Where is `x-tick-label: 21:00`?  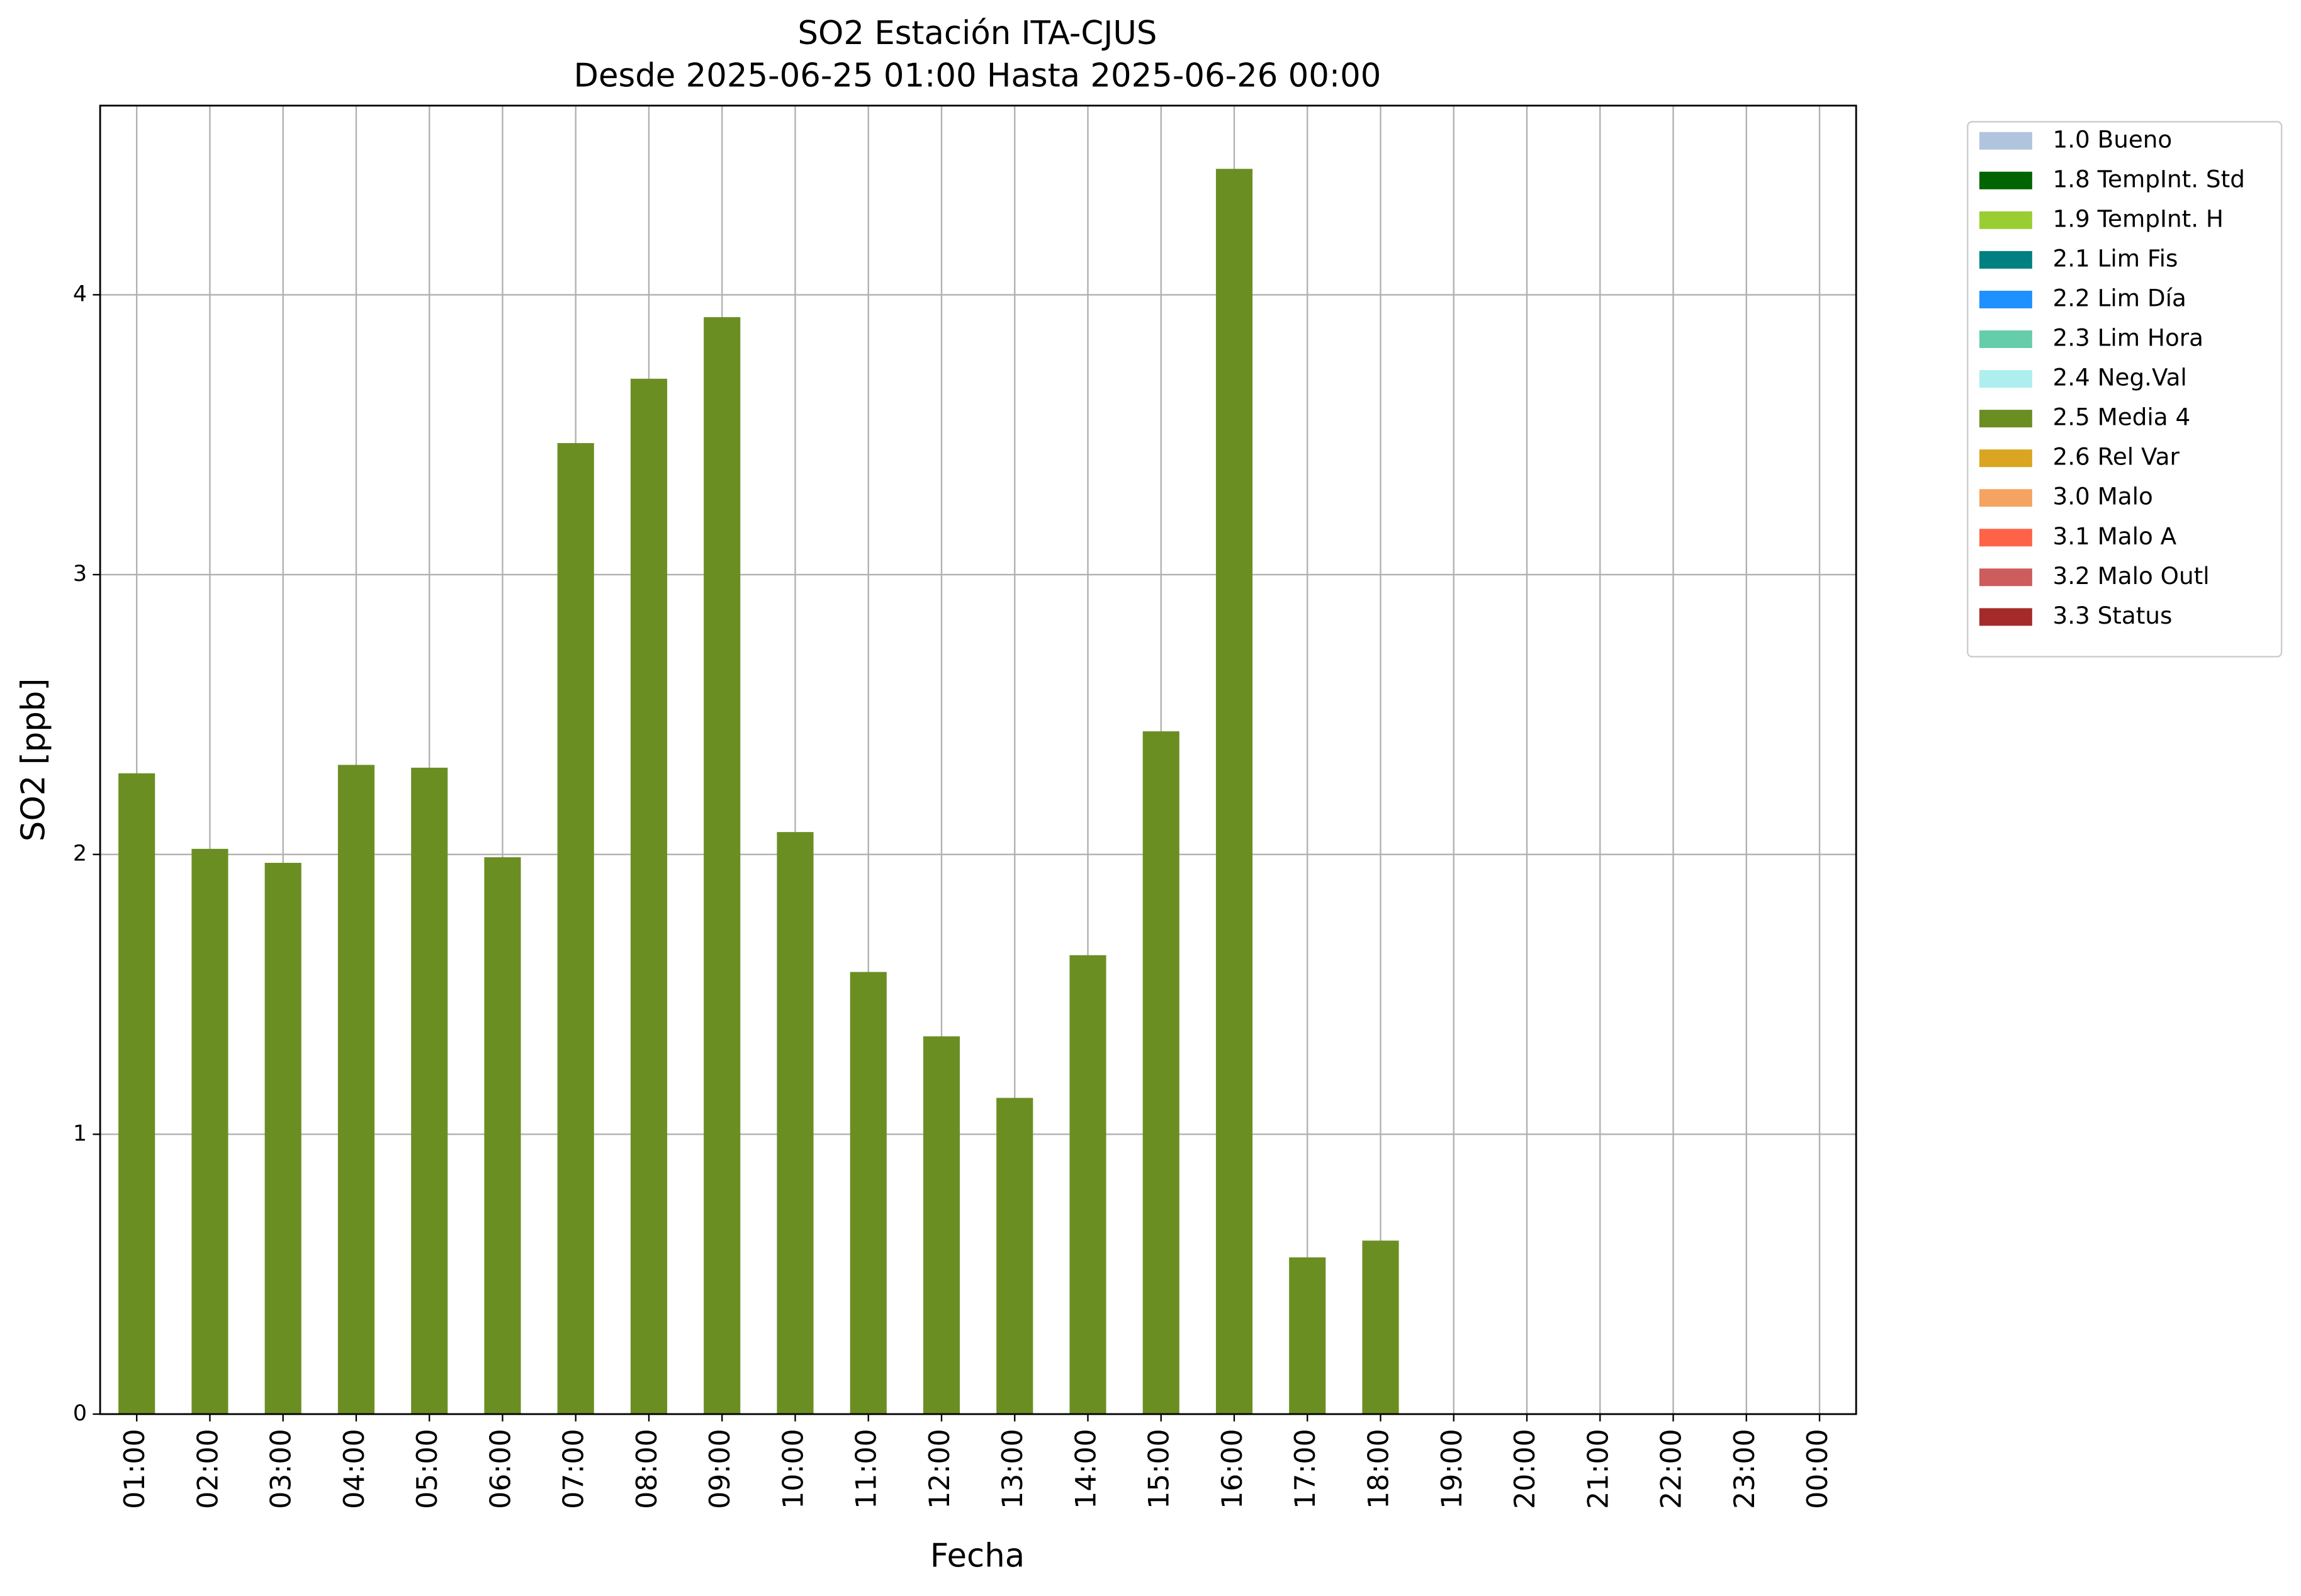
x-tick-label: 21:00 is located at coordinates (1598, 1469).